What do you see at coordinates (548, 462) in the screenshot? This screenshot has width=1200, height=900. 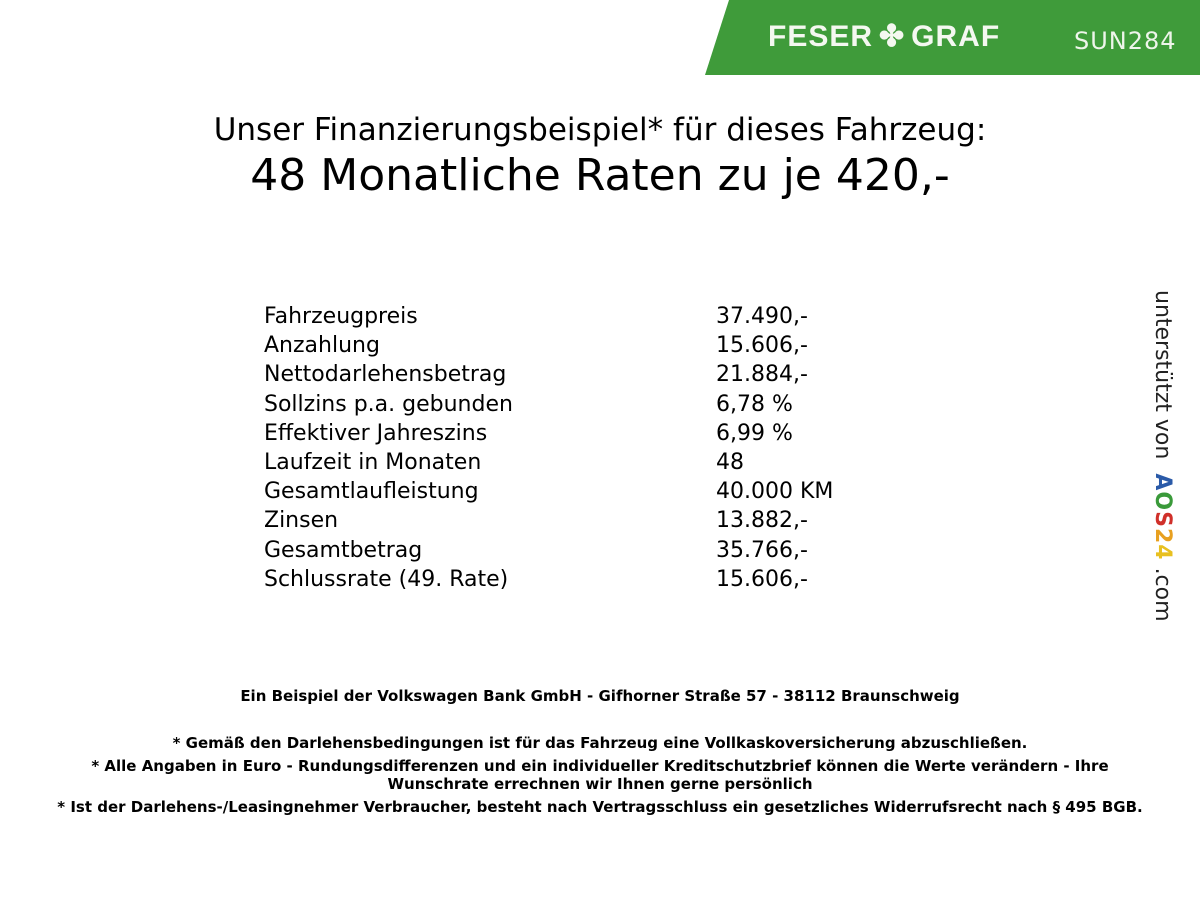 I see `finance-row: Laufzeit in Monaten 48` at bounding box center [548, 462].